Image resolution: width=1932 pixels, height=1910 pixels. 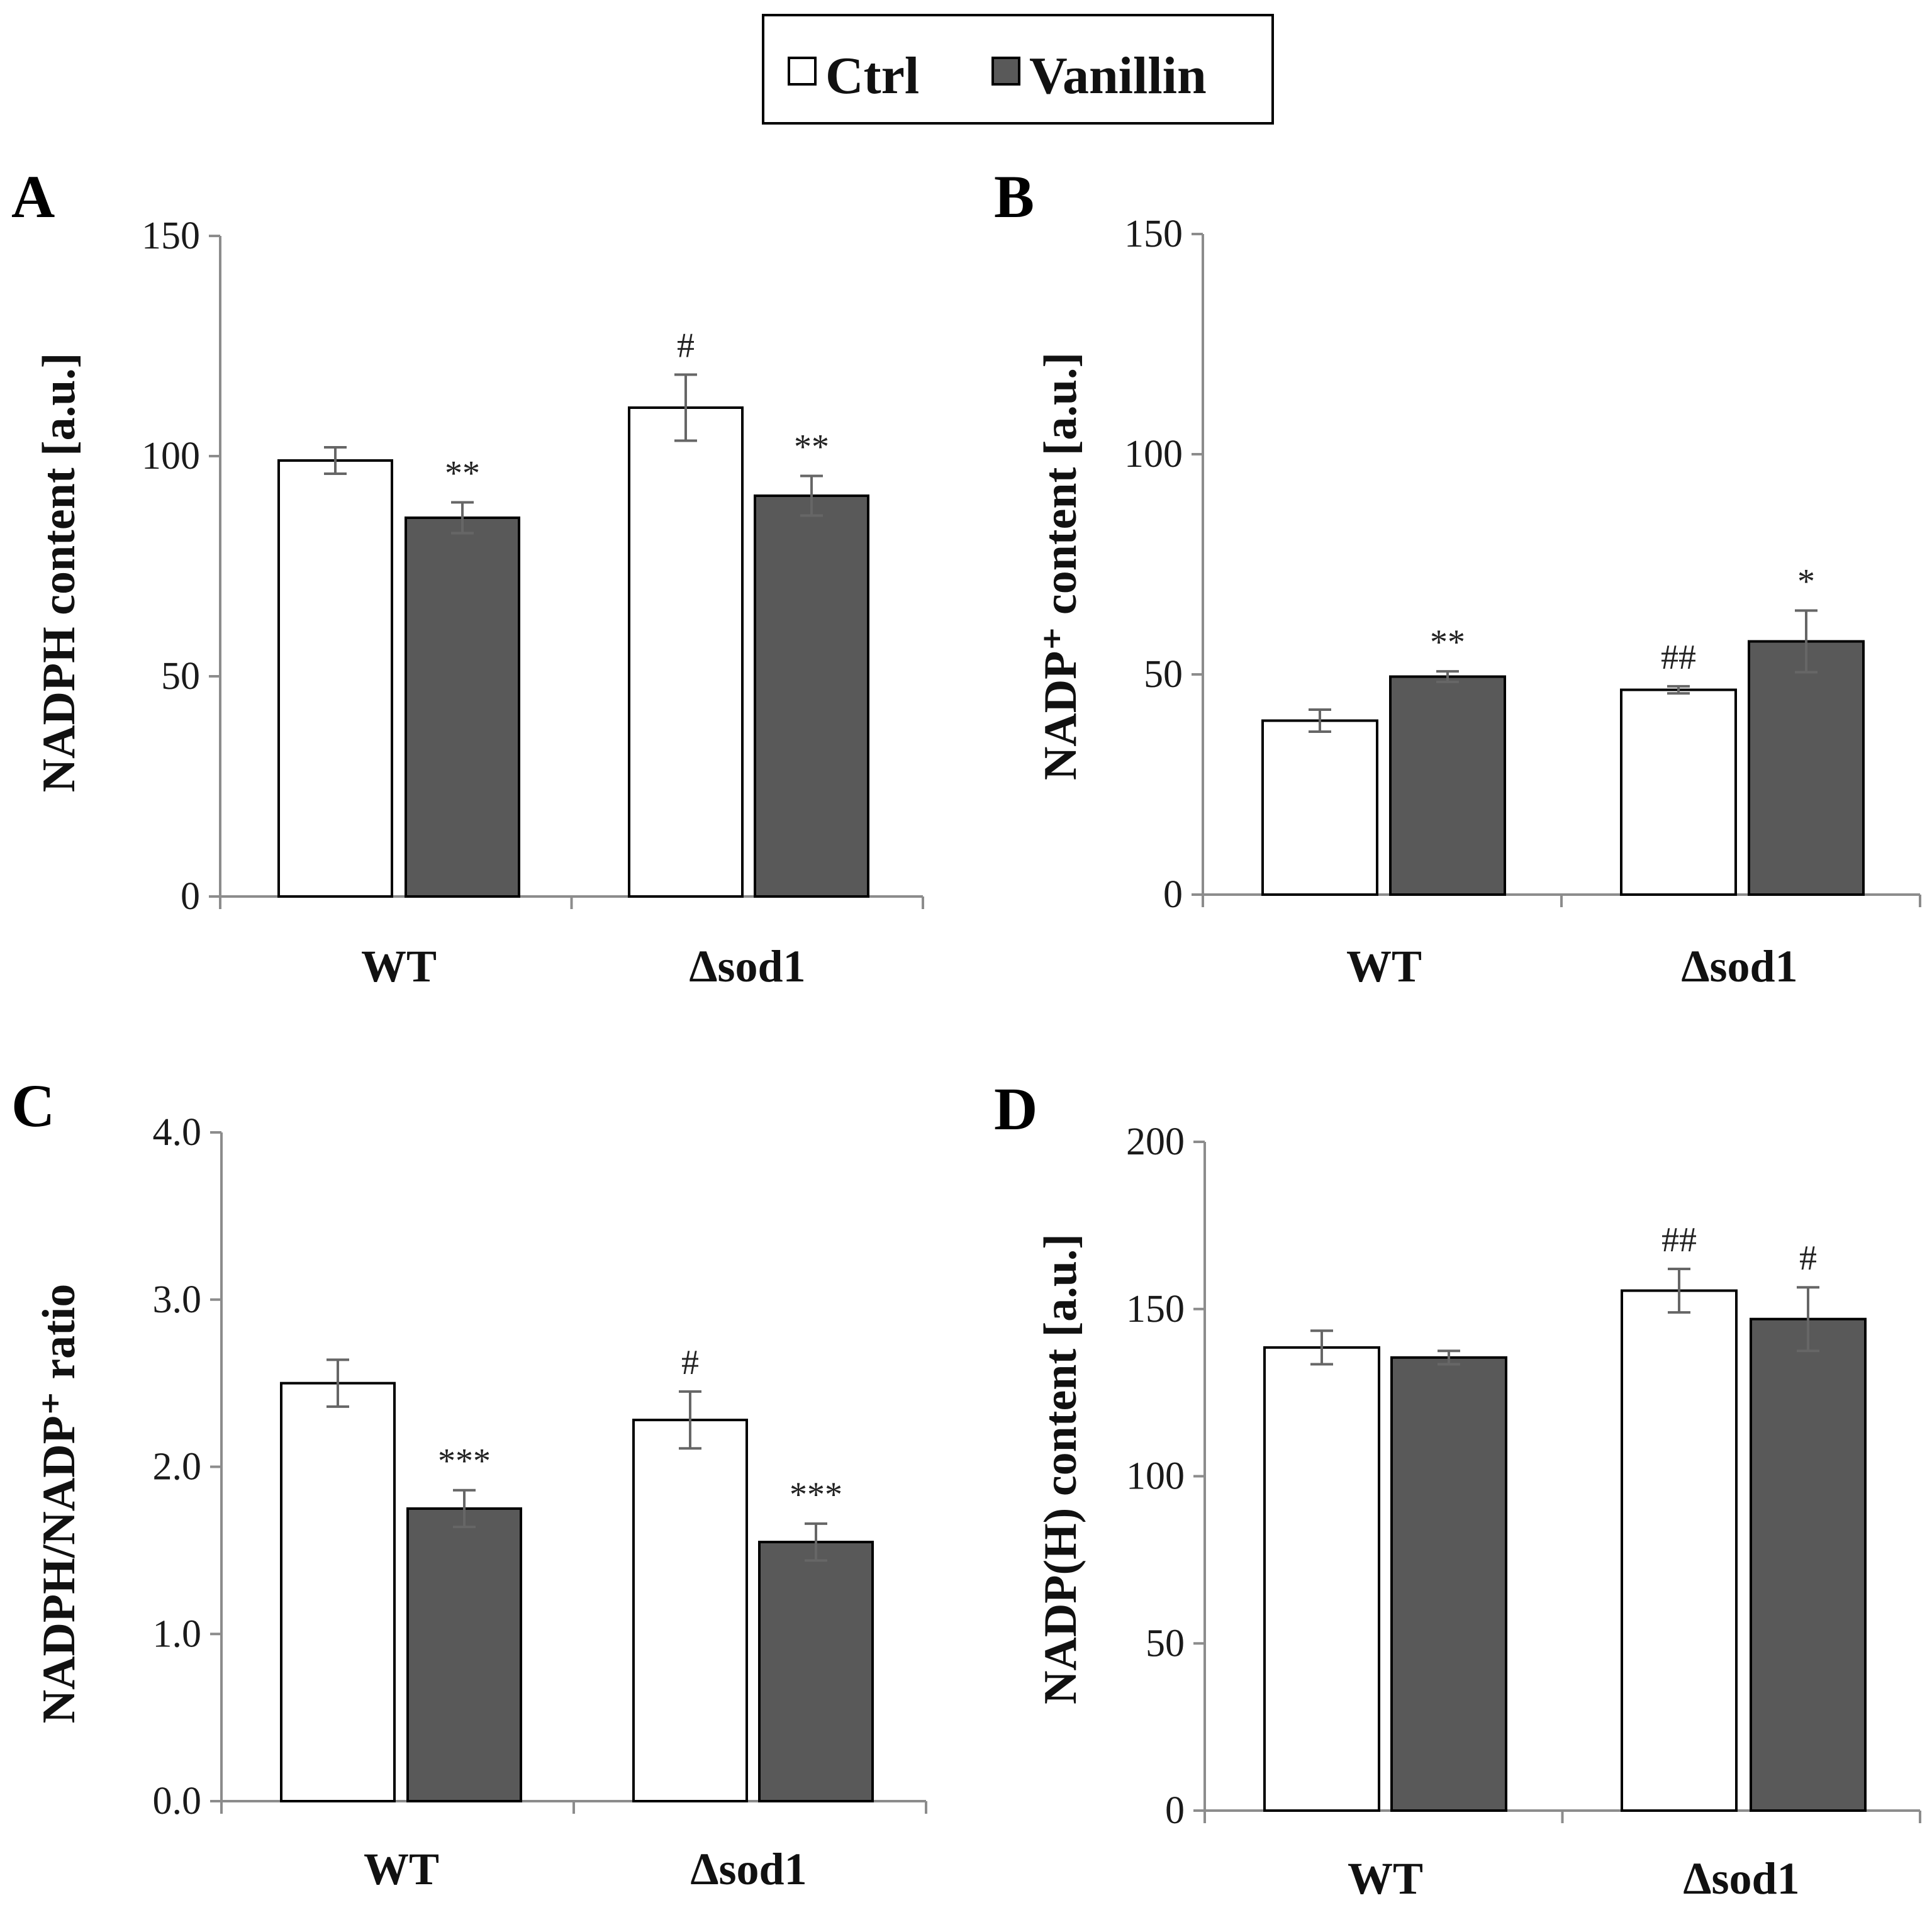 What do you see at coordinates (33, 1105) in the screenshot?
I see `panel-label-c: C` at bounding box center [33, 1105].